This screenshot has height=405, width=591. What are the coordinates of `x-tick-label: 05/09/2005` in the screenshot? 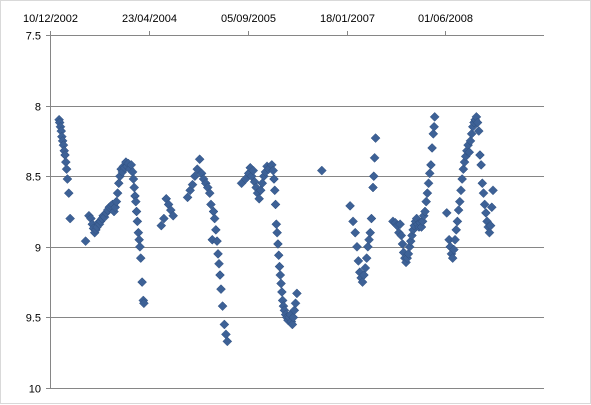 It's located at (248, 19).